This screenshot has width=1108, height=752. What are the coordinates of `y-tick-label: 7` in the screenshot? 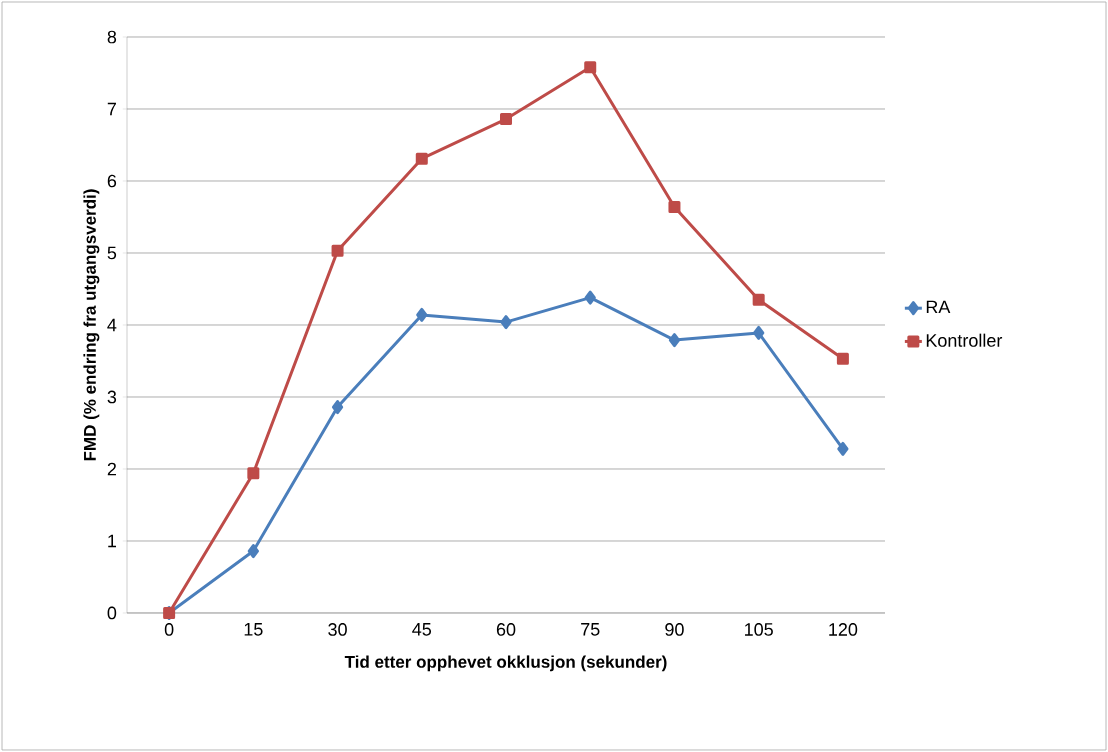 It's located at (111, 109).